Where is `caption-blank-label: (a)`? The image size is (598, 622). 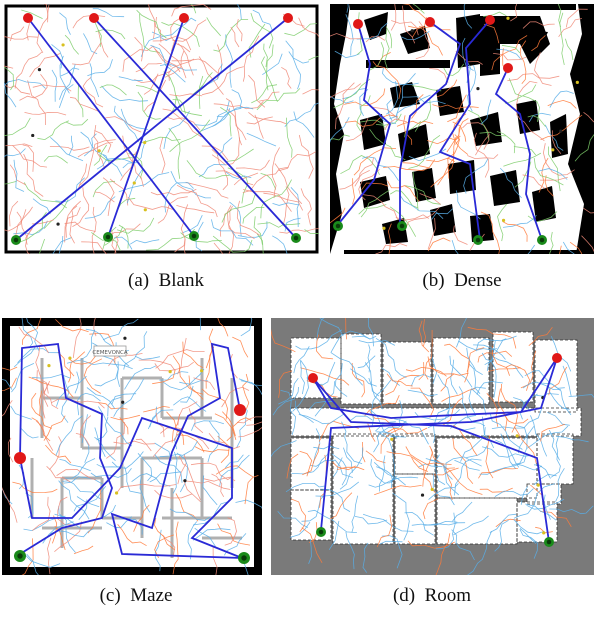
caption-blank-label: (a) is located at coordinates (139, 280).